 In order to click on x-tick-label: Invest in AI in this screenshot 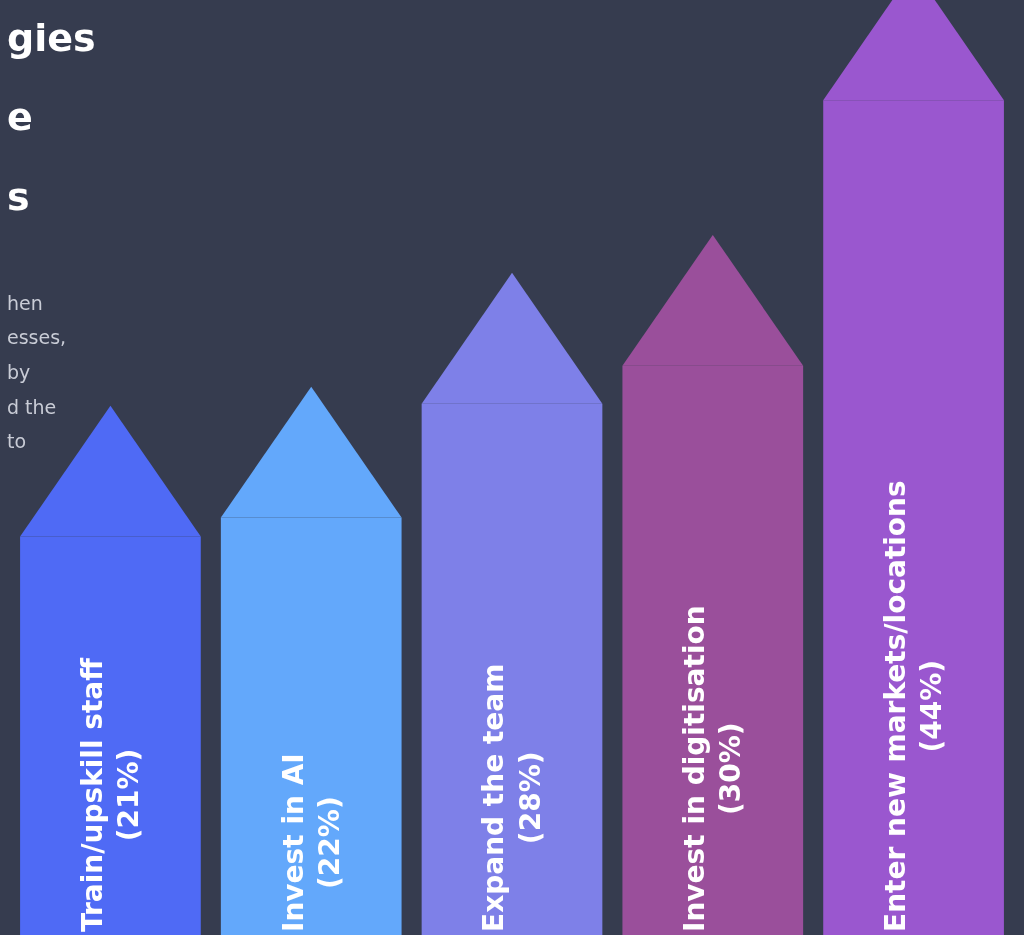, I will do `click(293, 842)`.